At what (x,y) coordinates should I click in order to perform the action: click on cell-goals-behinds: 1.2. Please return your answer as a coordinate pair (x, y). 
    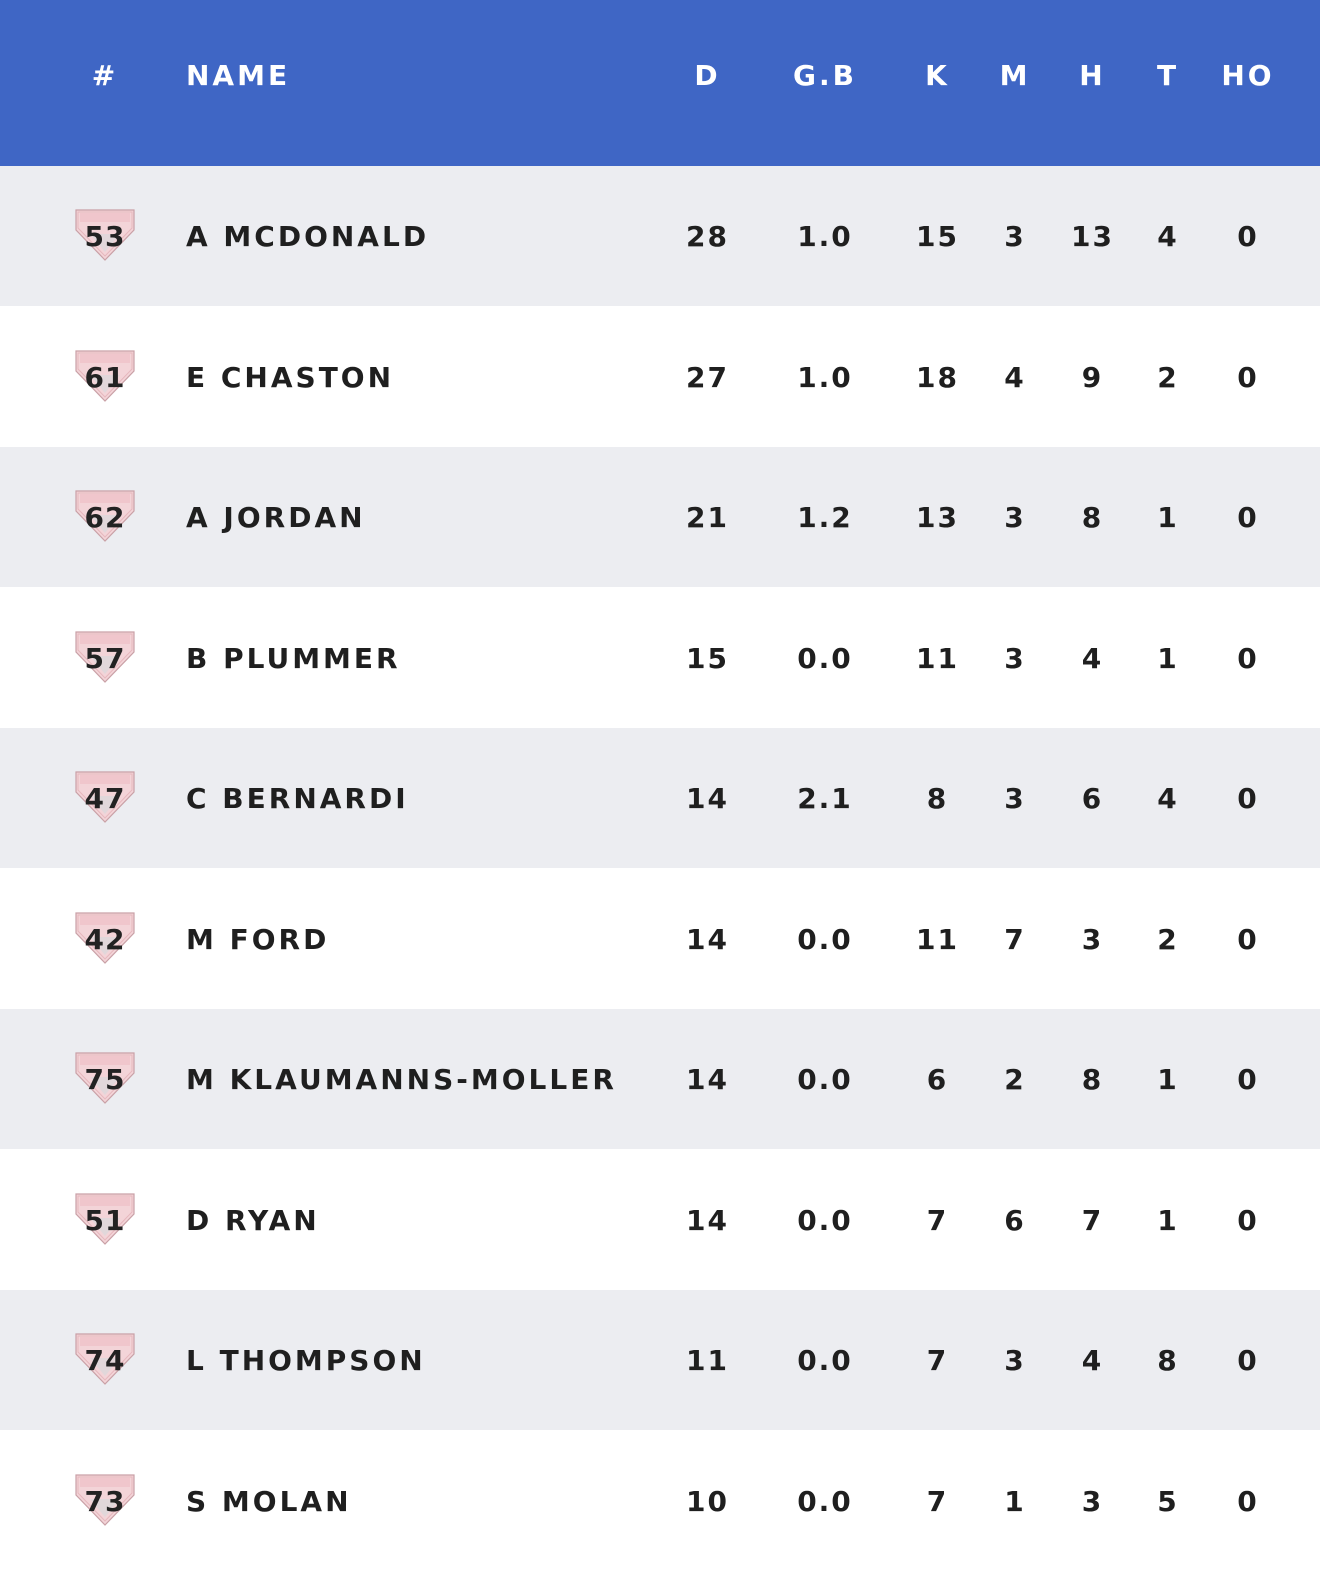
    Looking at the image, I should click on (825, 517).